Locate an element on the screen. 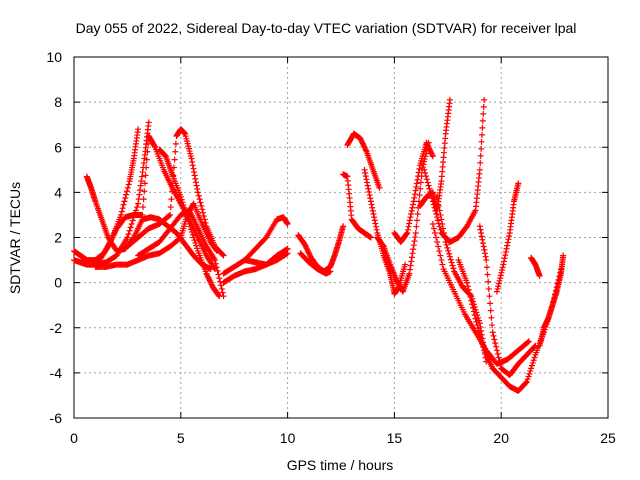 This screenshot has width=640, height=480. y-tick-label: 10 is located at coordinates (54, 57).